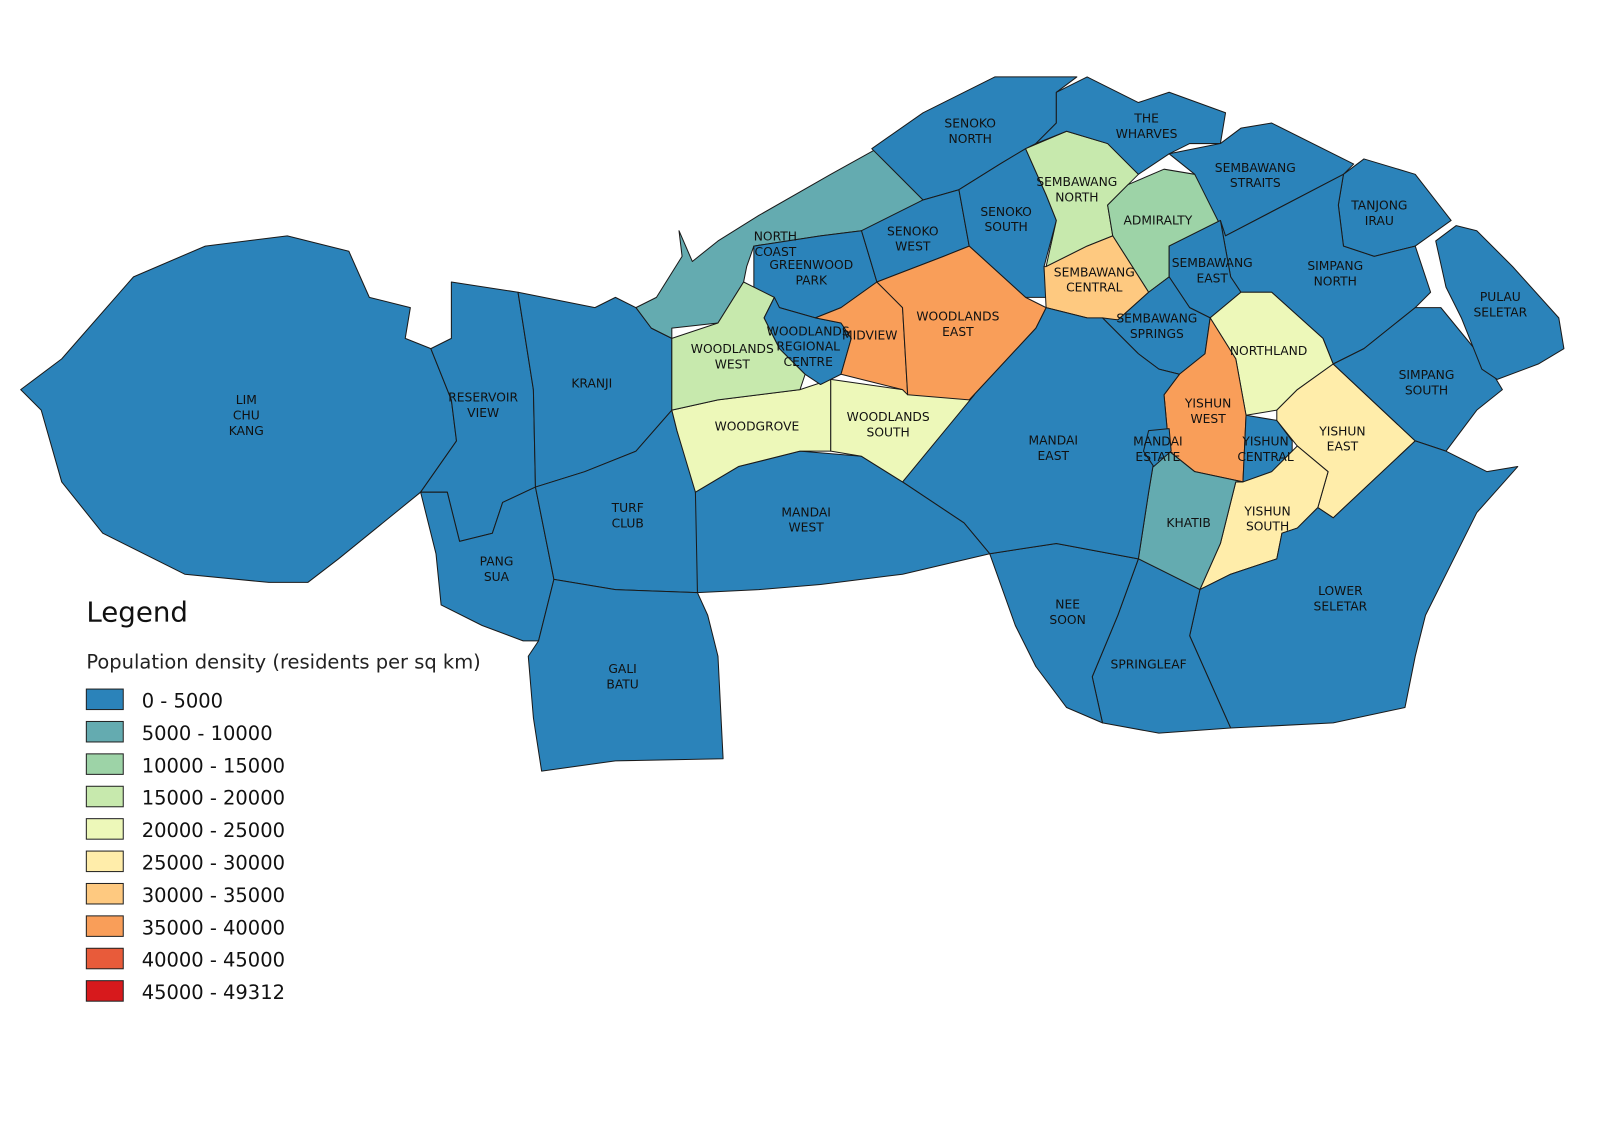 The height and width of the screenshot is (1131, 1600). What do you see at coordinates (1188, 523) in the screenshot?
I see `region-label: KHATIB` at bounding box center [1188, 523].